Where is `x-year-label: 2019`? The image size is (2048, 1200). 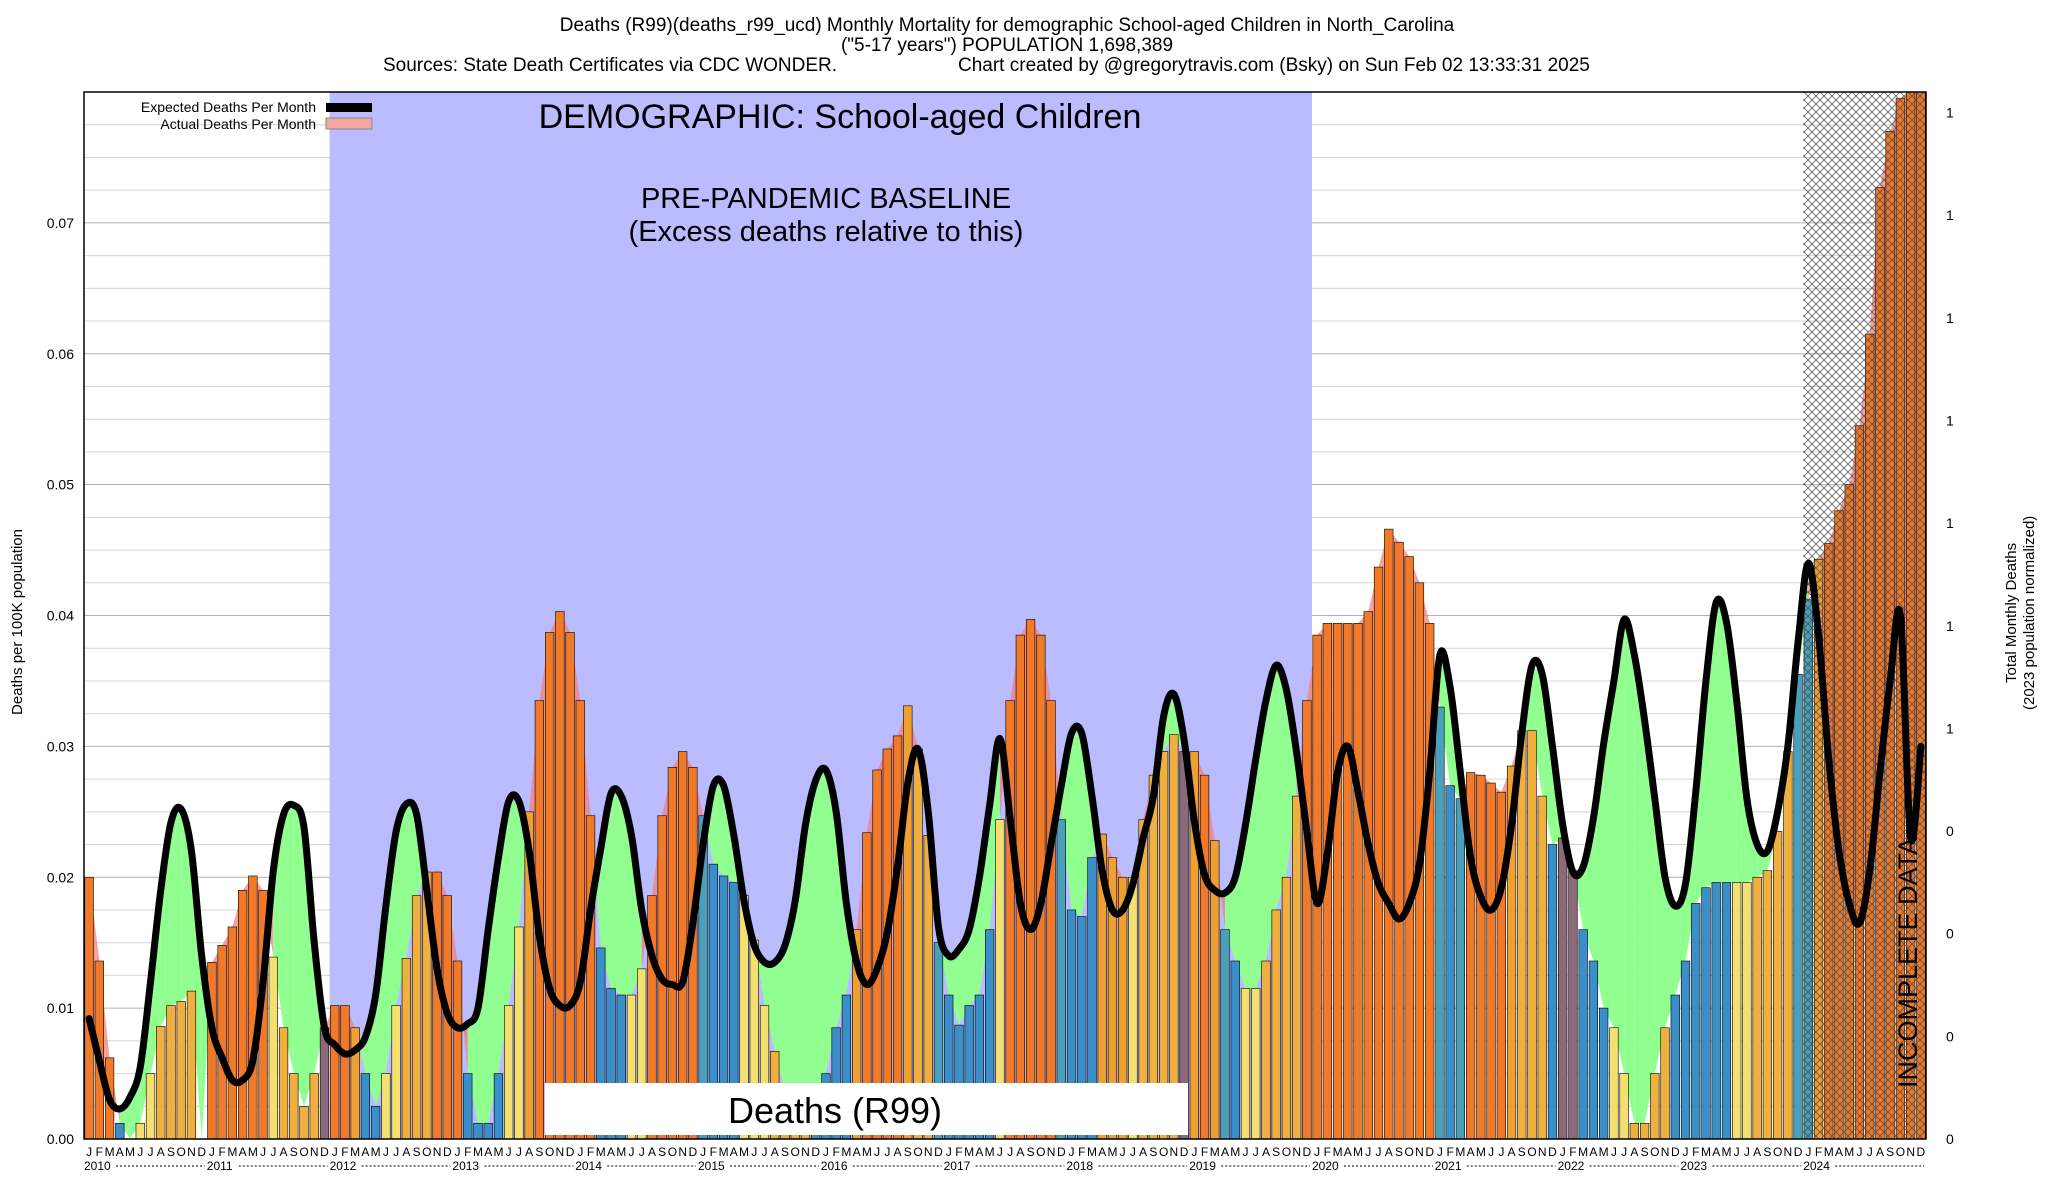
x-year-label: 2019 is located at coordinates (1202, 1166).